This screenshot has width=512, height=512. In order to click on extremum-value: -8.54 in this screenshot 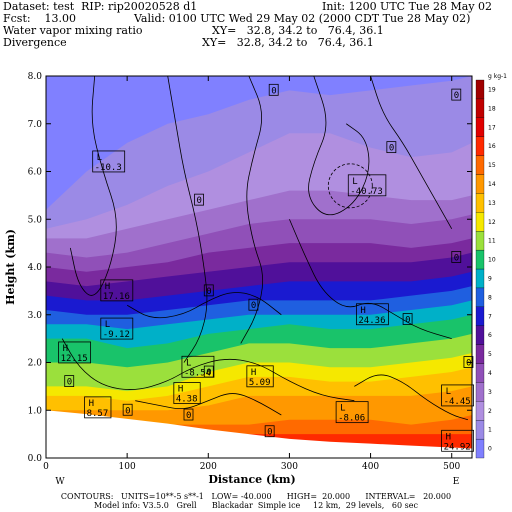, I will do `click(197, 373)`.